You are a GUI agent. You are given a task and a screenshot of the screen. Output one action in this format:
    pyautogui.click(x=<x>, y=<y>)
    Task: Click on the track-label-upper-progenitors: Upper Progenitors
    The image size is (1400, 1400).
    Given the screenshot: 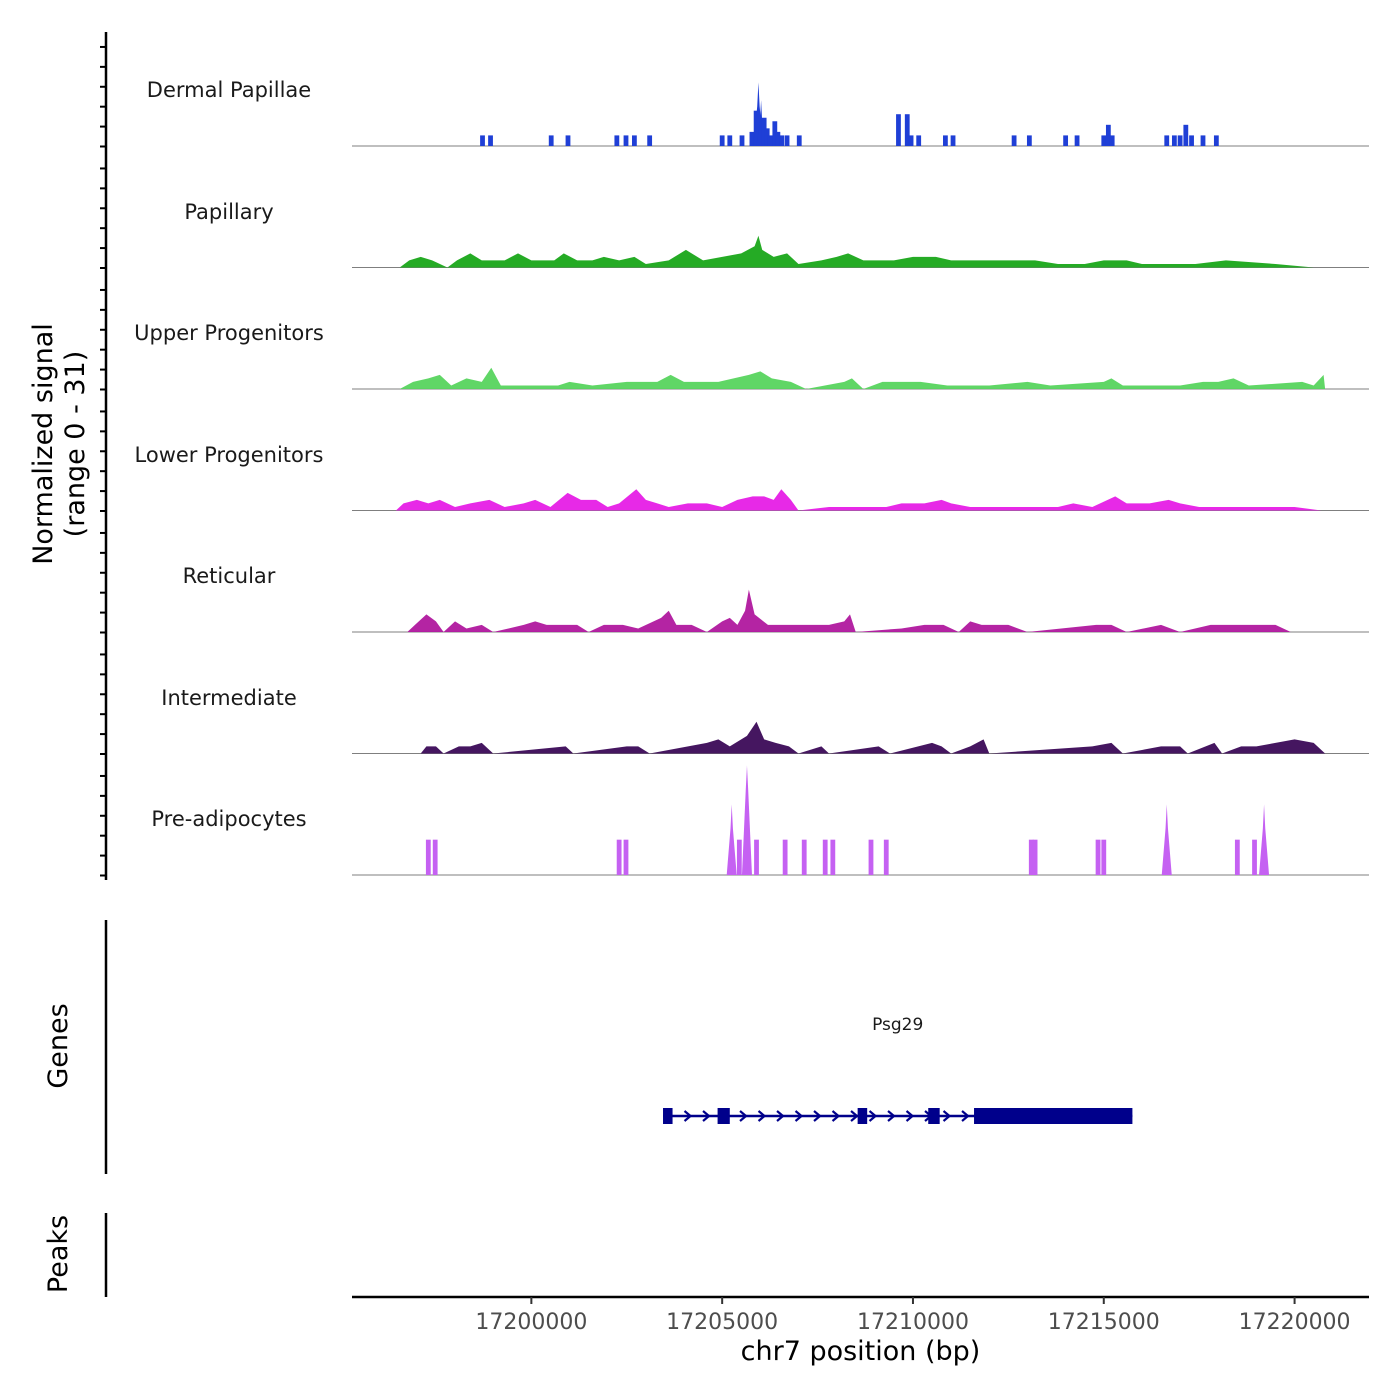 What is the action you would take?
    pyautogui.click(x=229, y=333)
    